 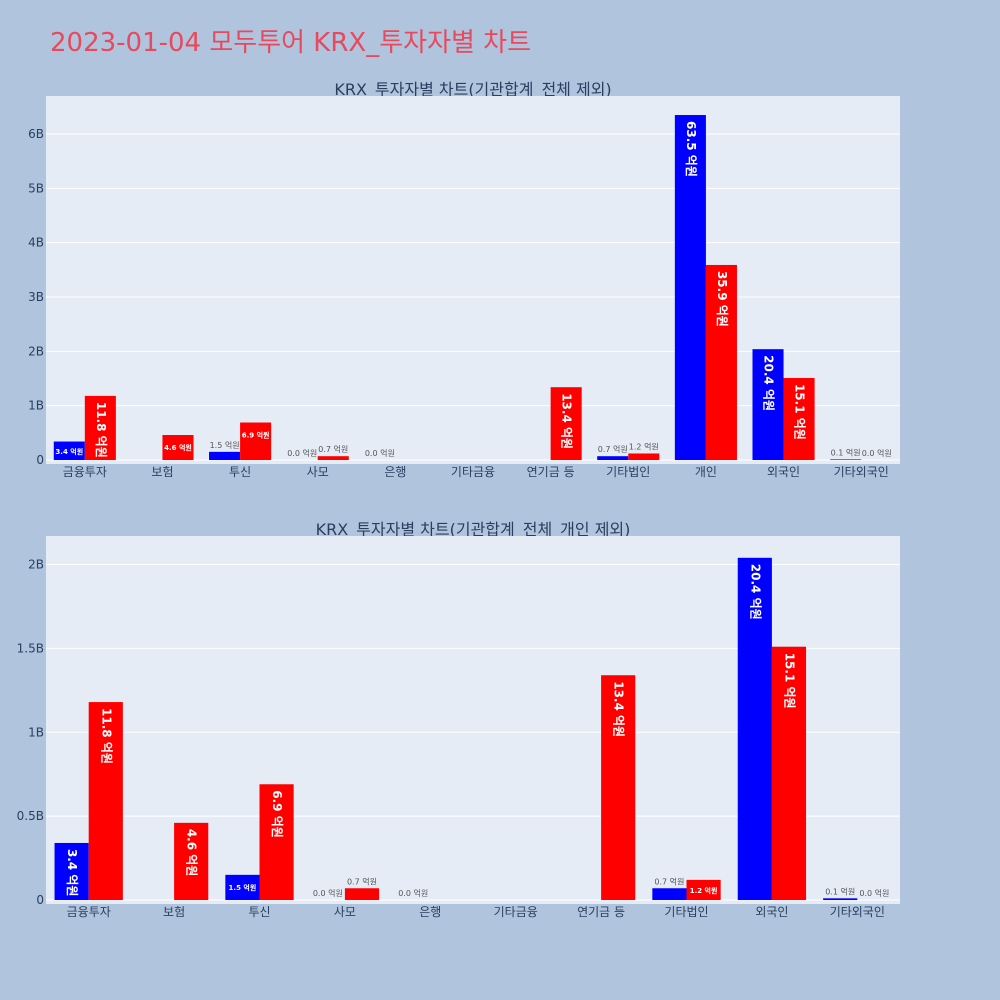 I want to click on chart-2-yticks: 0 0.5B 1B 1.5B 2B, so click(x=30, y=732).